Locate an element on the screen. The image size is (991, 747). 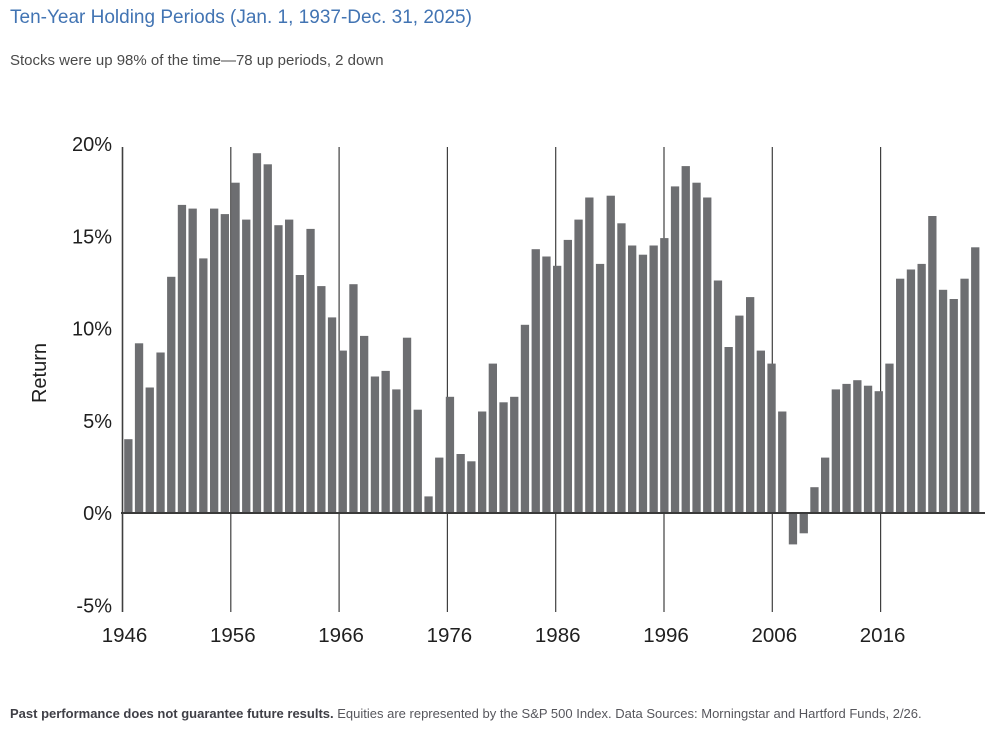
bar-2013 is located at coordinates (846, 448).